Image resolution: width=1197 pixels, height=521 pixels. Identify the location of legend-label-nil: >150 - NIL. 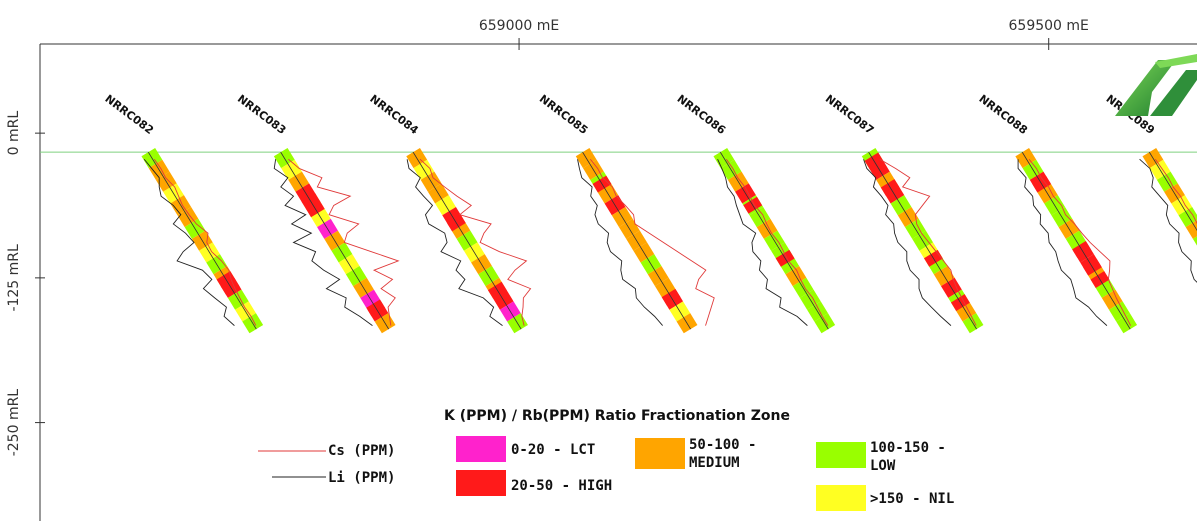
(912, 499).